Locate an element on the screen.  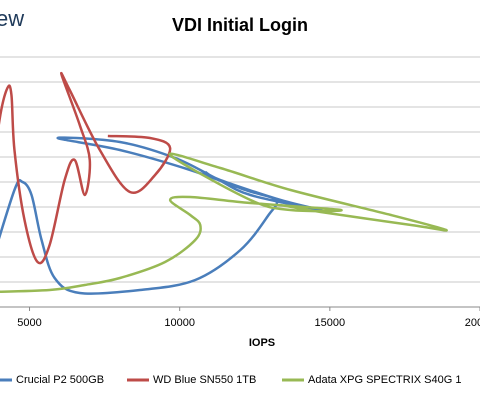
chart-title: VDI Initial Login is located at coordinates (240, 25).